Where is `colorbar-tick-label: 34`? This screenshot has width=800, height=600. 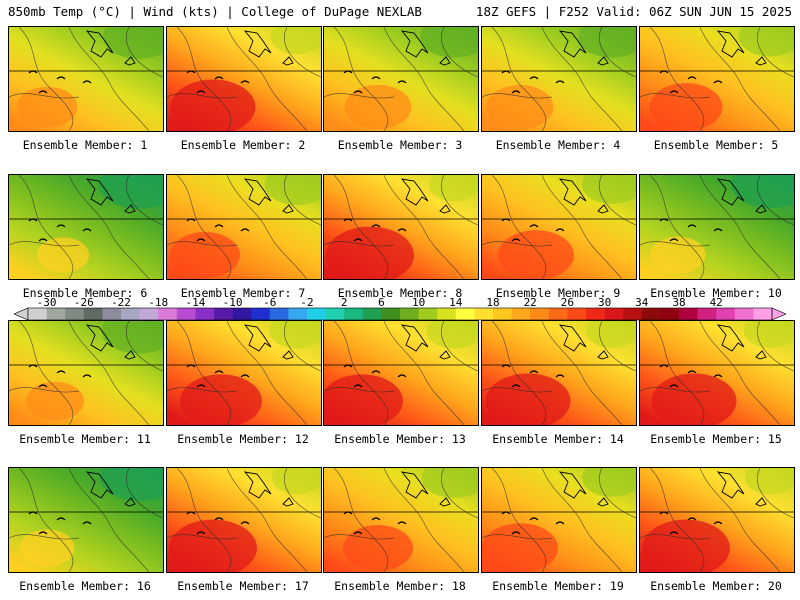
colorbar-tick-label: 34 is located at coordinates (642, 302).